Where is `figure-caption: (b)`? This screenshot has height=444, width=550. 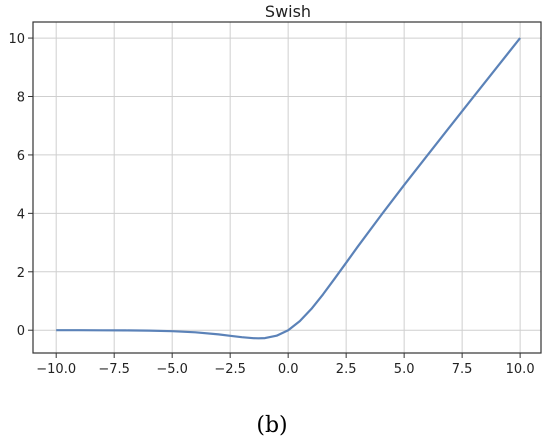
figure-caption: (b) is located at coordinates (271, 425).